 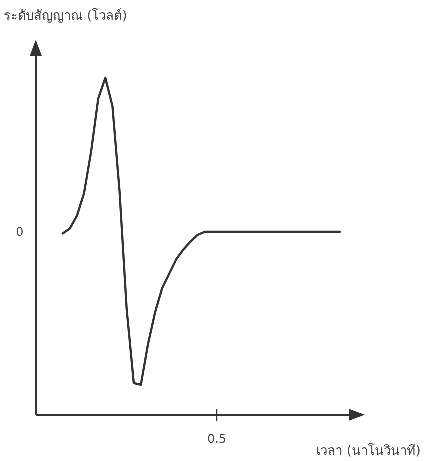 I want to click on y-axis-title: ระดับสัญญาณ (โวลต์), so click(x=66, y=16).